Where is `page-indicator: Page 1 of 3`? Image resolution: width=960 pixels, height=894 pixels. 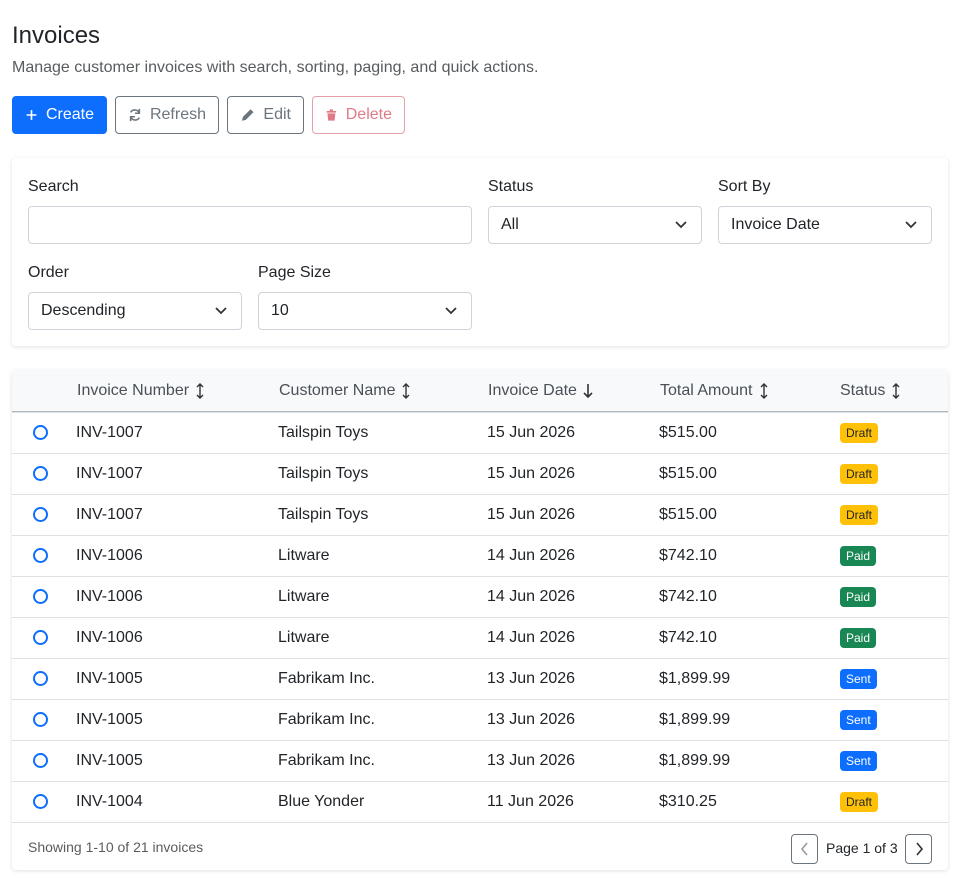
page-indicator: Page 1 of 3 is located at coordinates (862, 848).